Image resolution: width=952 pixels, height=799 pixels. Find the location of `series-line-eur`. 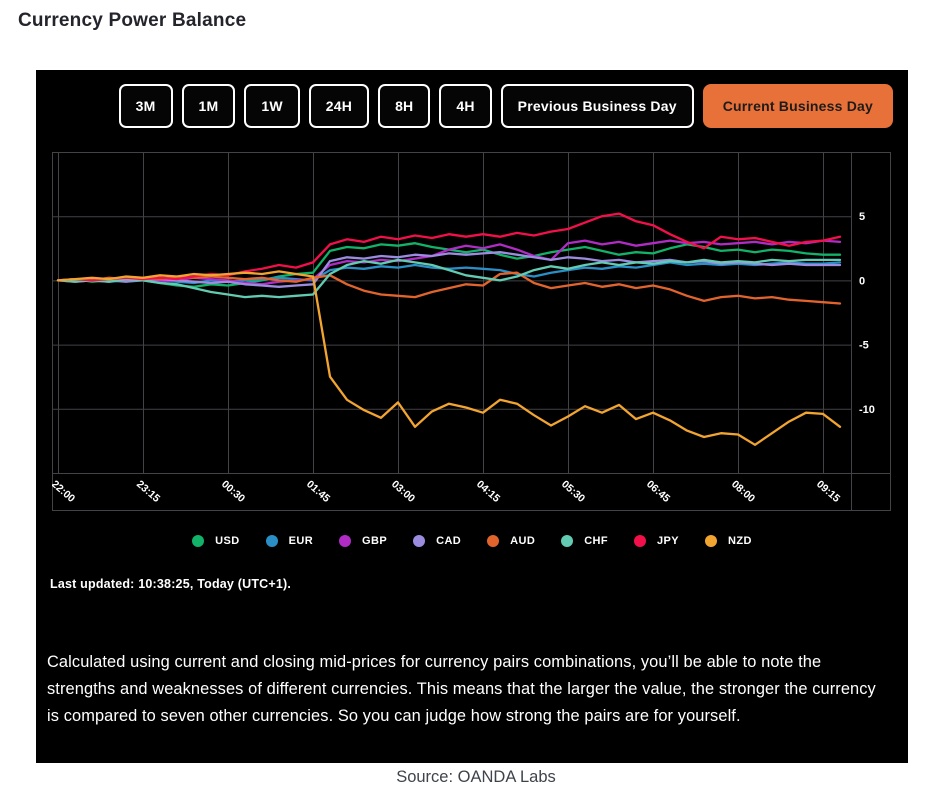

series-line-eur is located at coordinates (449, 273).